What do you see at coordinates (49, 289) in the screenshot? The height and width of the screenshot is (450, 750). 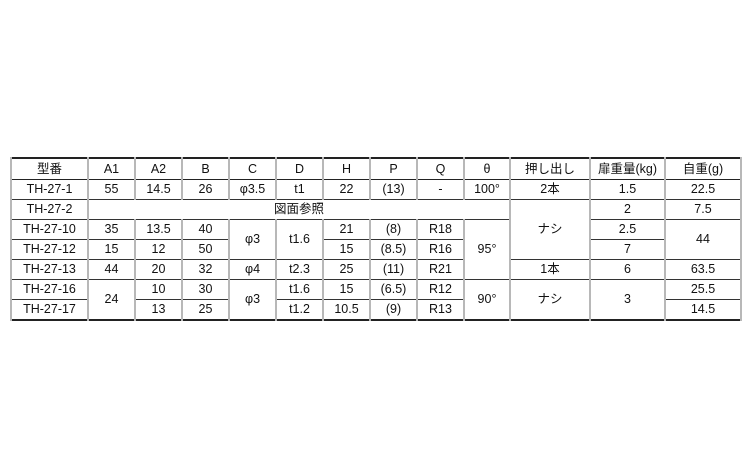 I see `model-cell: TH-27-16` at bounding box center [49, 289].